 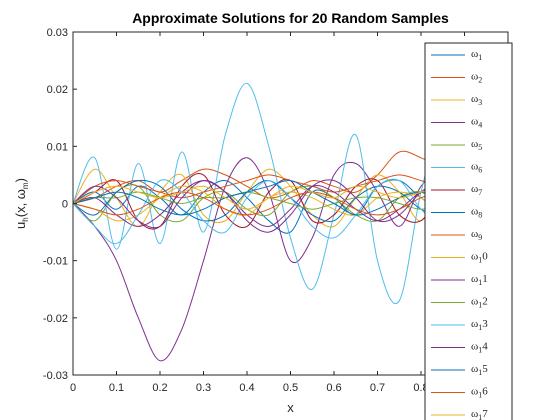 What do you see at coordinates (57, 90) in the screenshot?
I see `y-tick-label: 0.02` at bounding box center [57, 90].